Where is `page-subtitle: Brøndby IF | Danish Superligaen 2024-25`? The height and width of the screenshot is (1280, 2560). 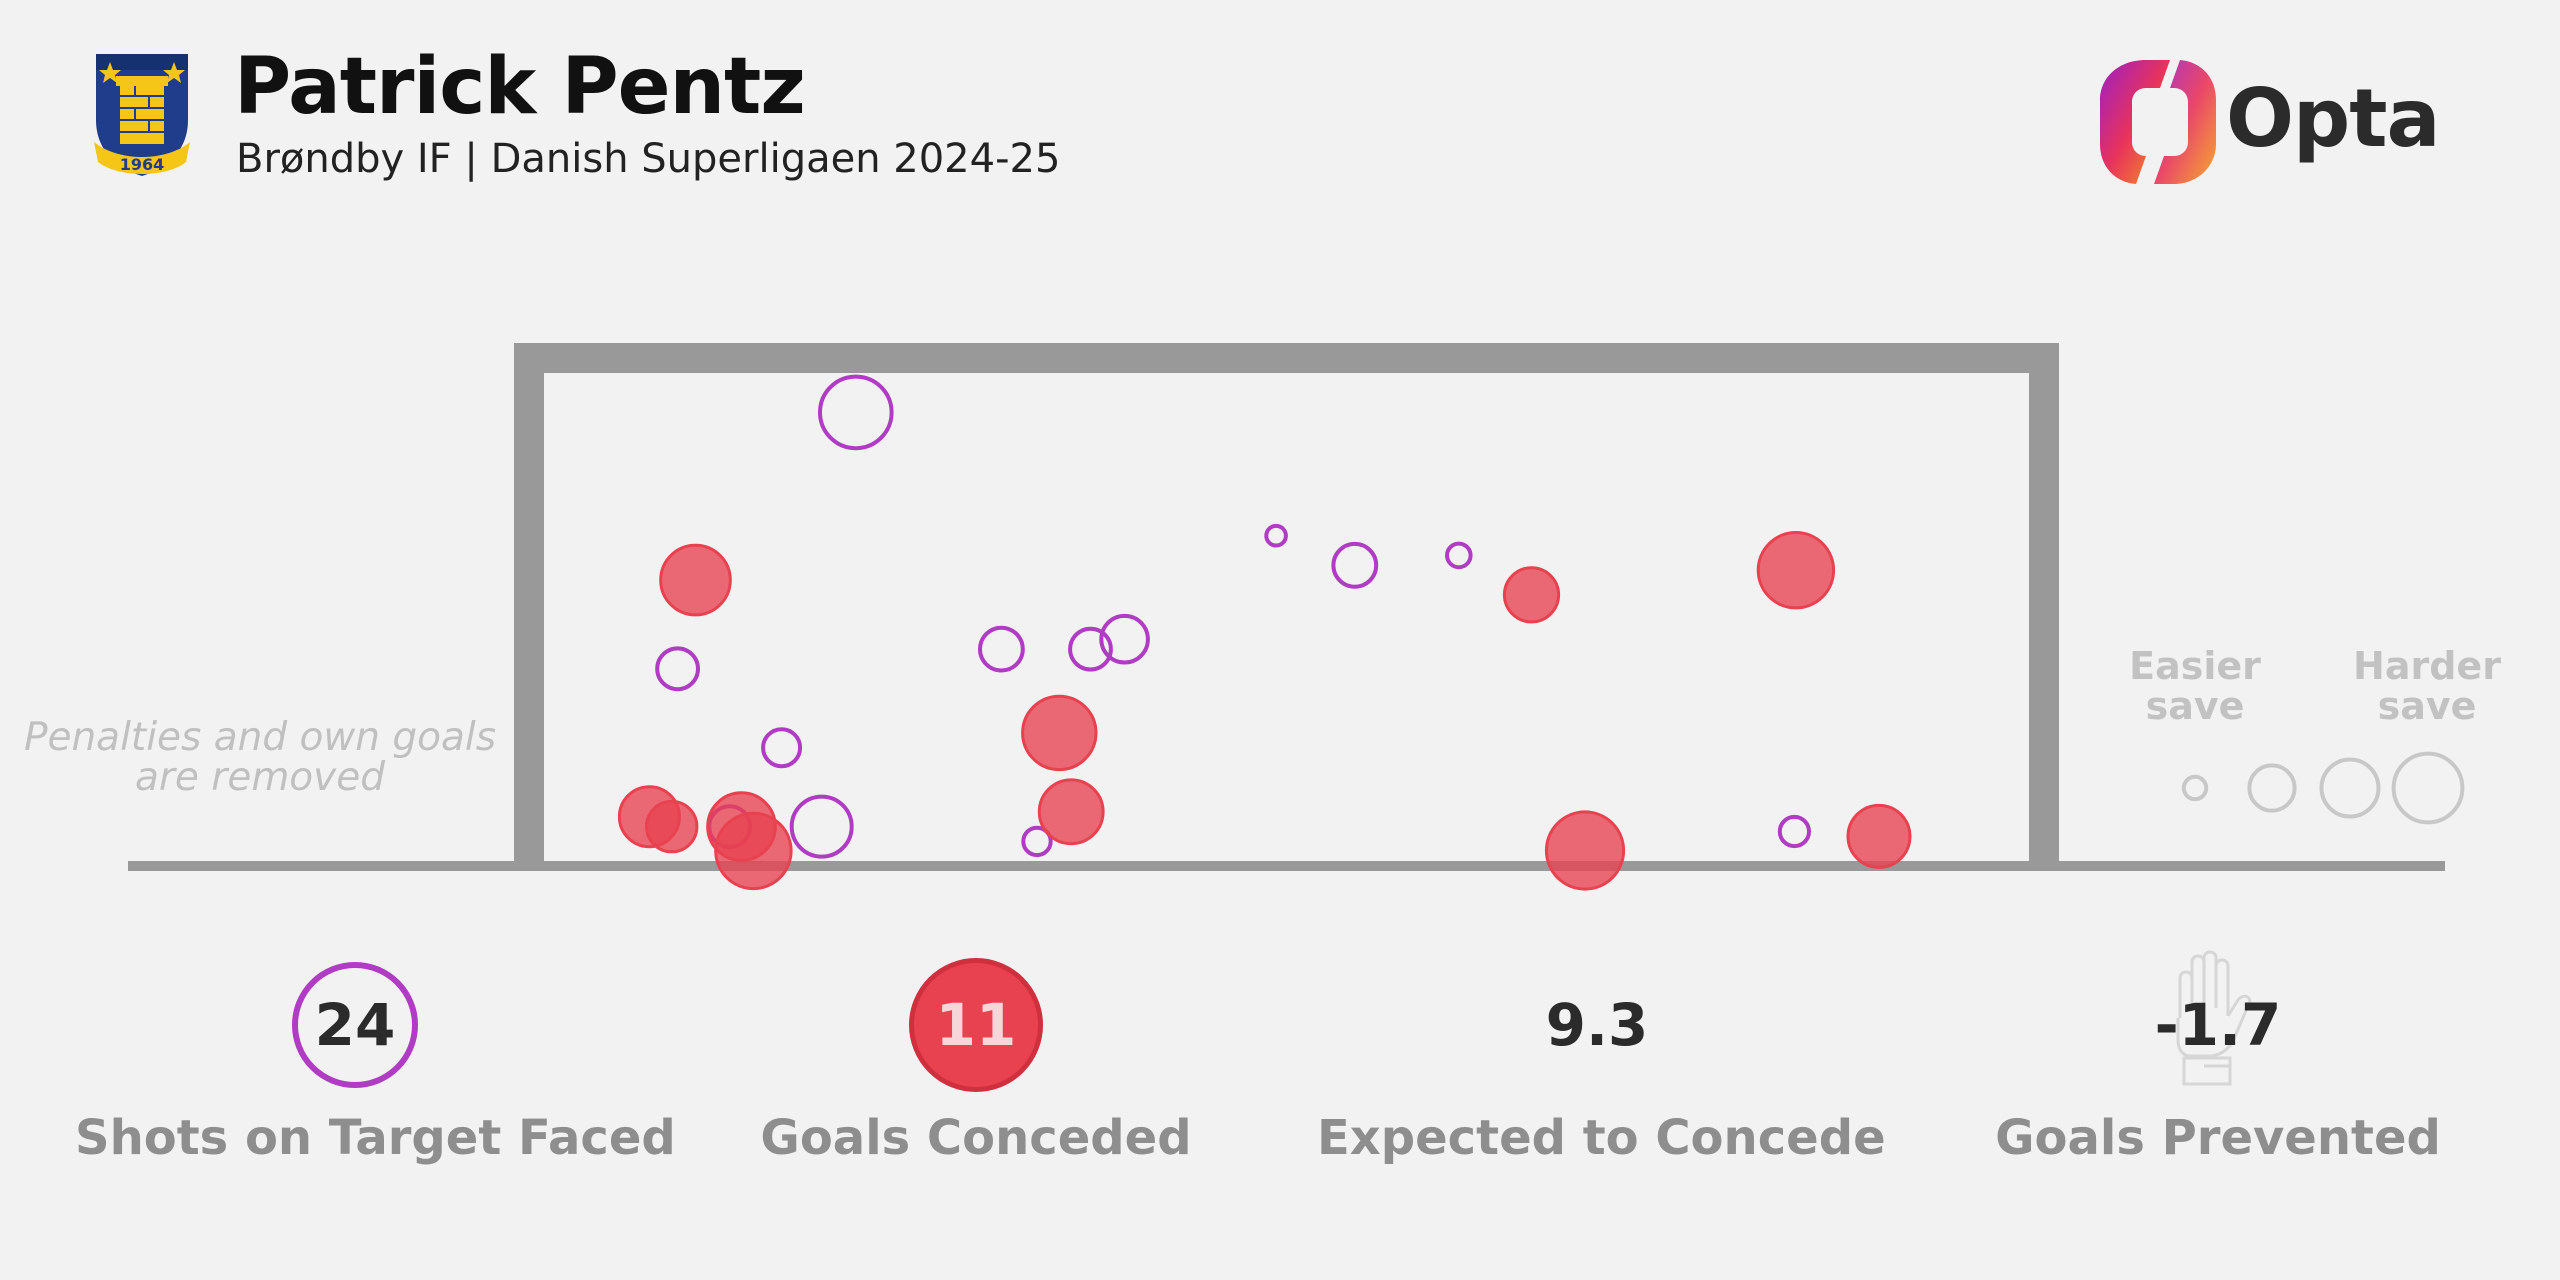 page-subtitle: Brøndby IF | Danish Superligaen 2024-25 is located at coordinates (648, 159).